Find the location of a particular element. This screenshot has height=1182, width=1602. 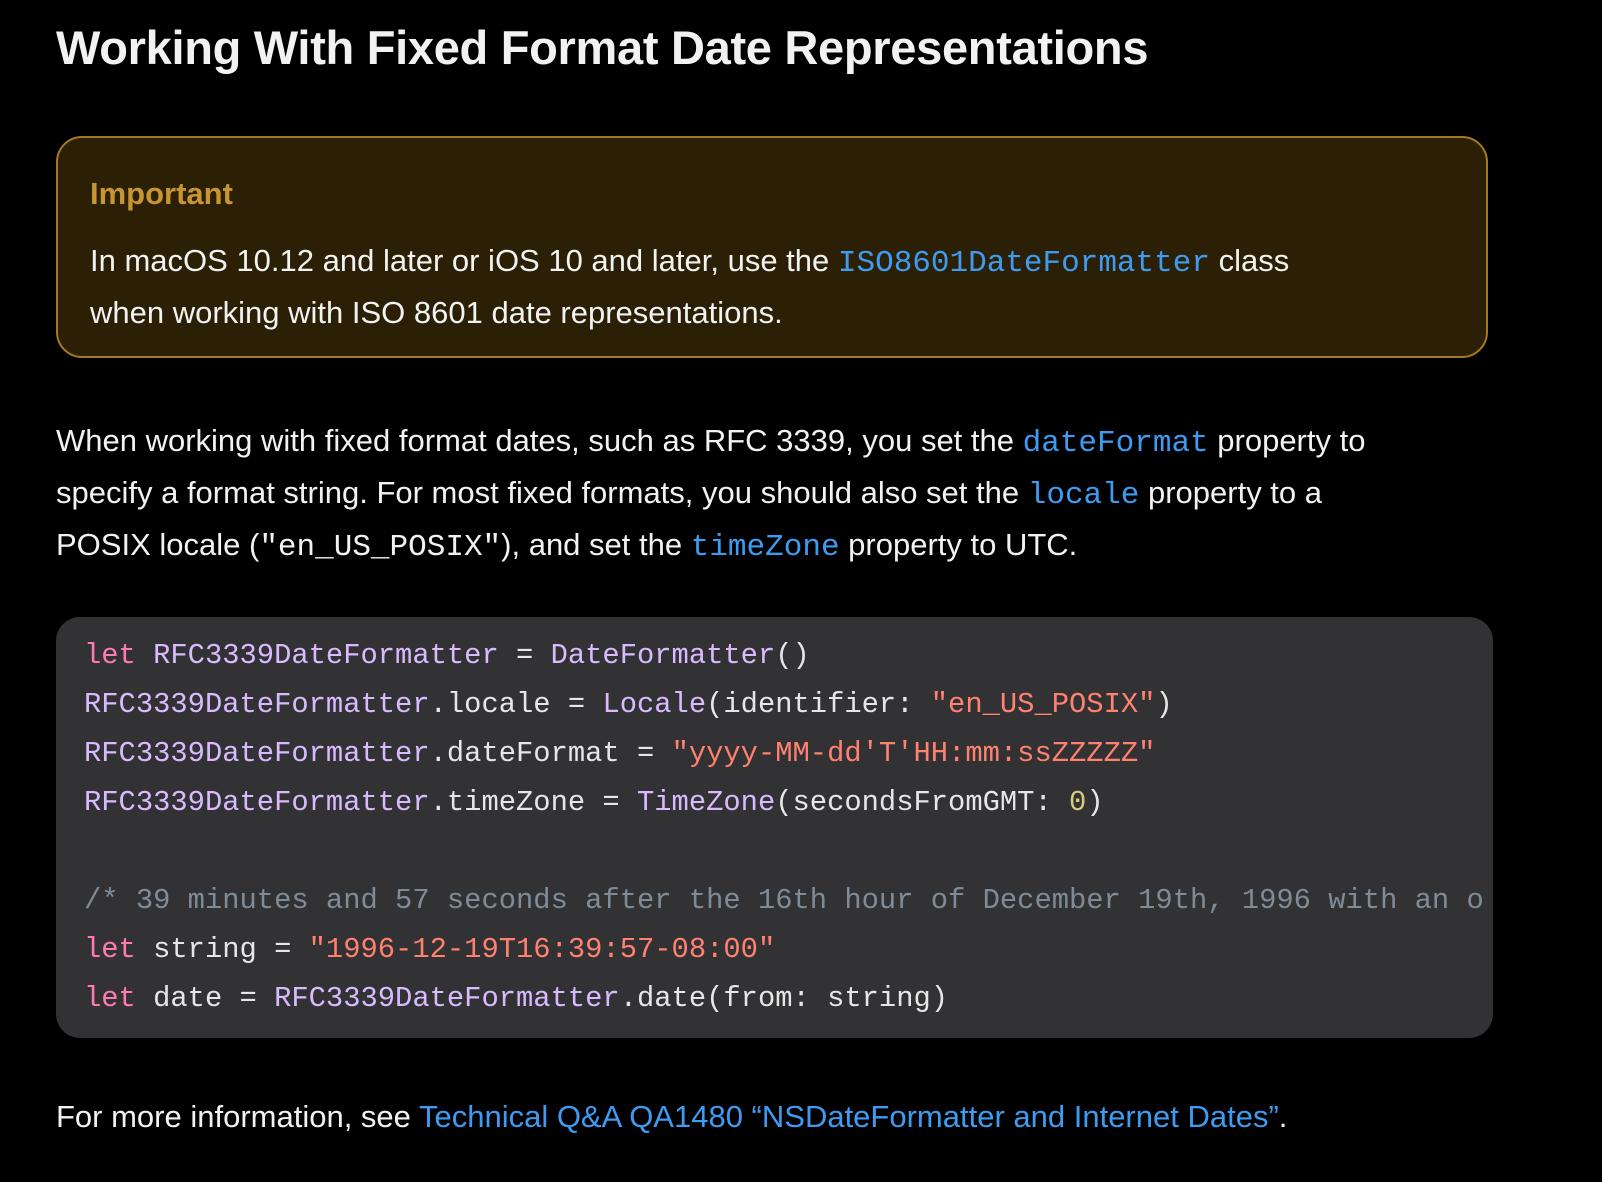

code-text: (secondsFromGMT: is located at coordinates (922, 802).